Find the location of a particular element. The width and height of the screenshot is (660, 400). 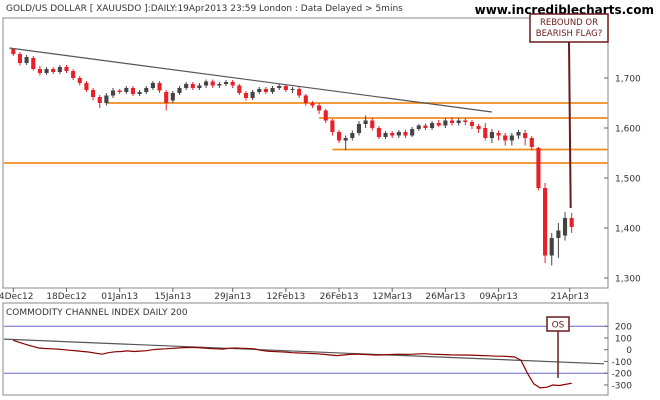

price-trendline is located at coordinates (250, 80).